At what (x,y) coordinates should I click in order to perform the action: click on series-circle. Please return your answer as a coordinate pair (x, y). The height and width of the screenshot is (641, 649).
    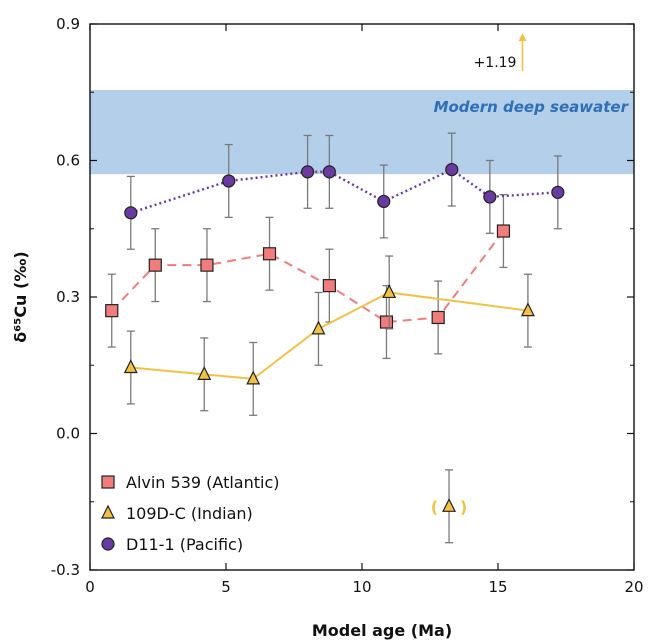
    Looking at the image, I should click on (344, 191).